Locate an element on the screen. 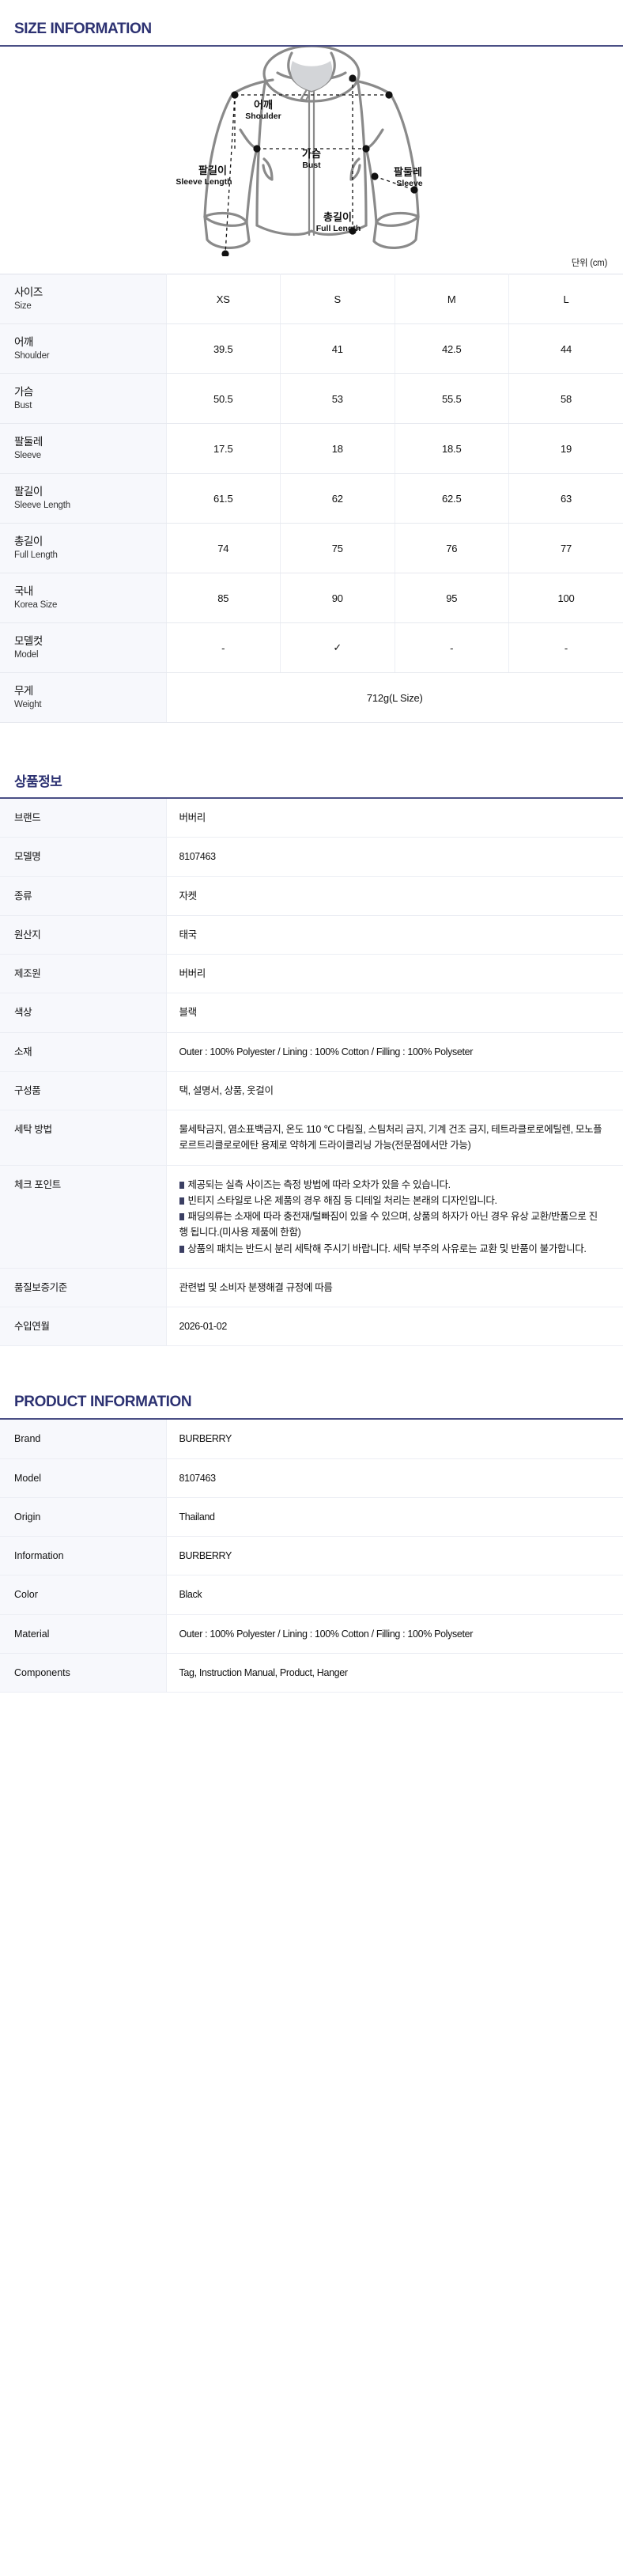  label-bust-kr: 가슴 is located at coordinates (311, 154).